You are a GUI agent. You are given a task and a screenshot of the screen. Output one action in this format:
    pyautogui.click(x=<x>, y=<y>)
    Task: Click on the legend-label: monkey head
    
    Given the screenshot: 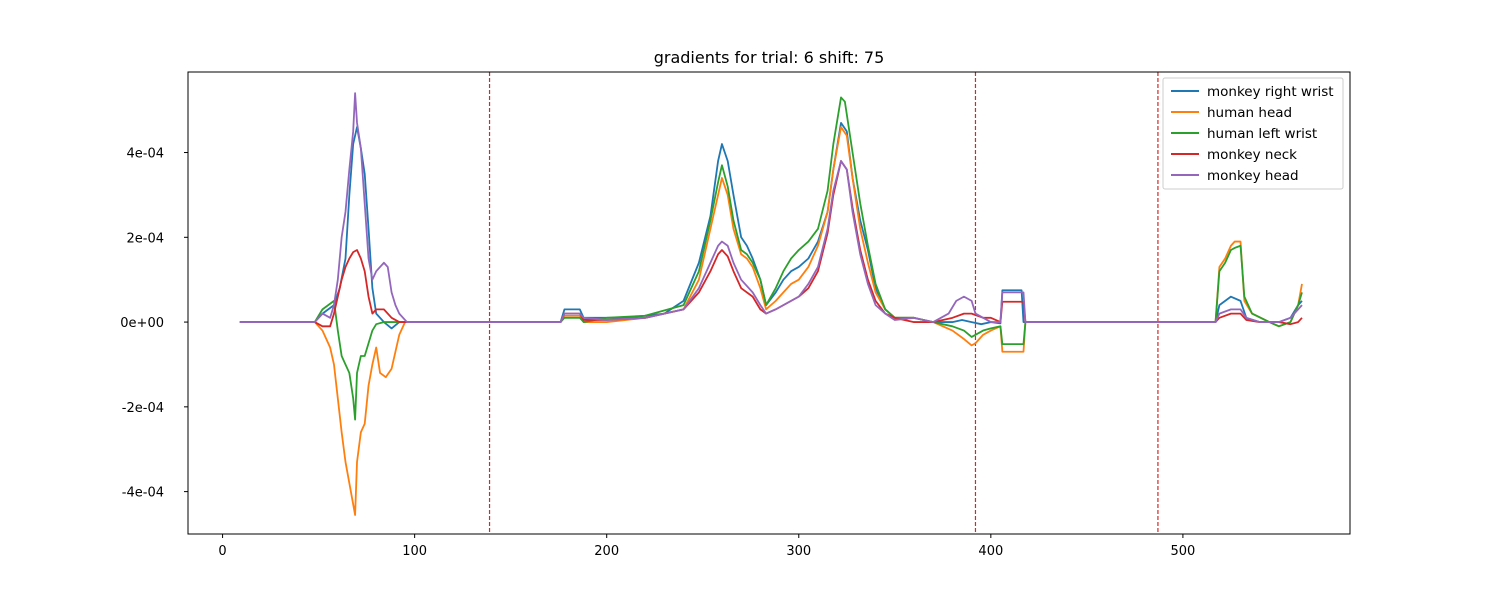 What is the action you would take?
    pyautogui.click(x=1253, y=176)
    